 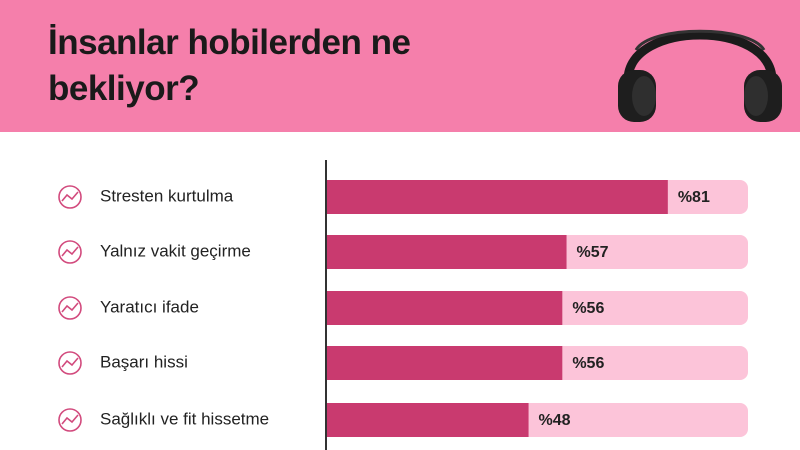 What do you see at coordinates (175, 250) in the screenshot?
I see `category-label: Yalnız vakit geçirme` at bounding box center [175, 250].